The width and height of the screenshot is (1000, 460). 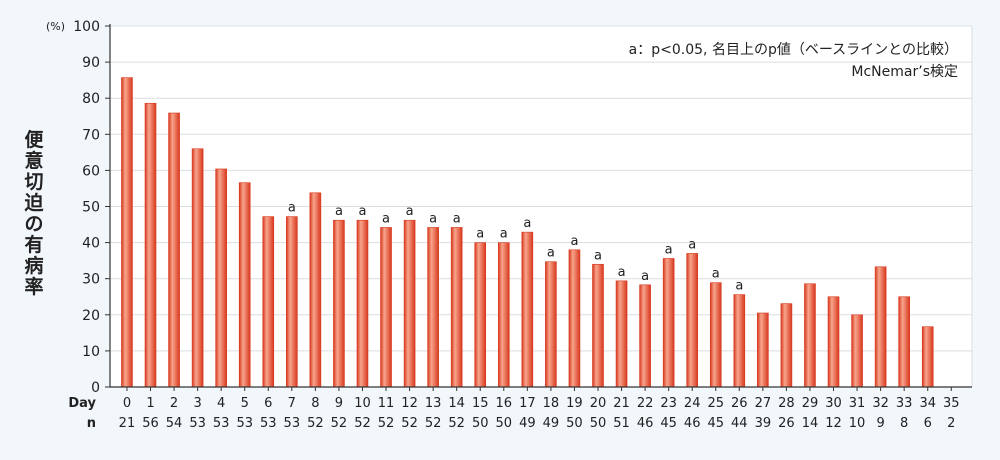 What do you see at coordinates (927, 403) in the screenshot?
I see `x-tick-label: 34` at bounding box center [927, 403].